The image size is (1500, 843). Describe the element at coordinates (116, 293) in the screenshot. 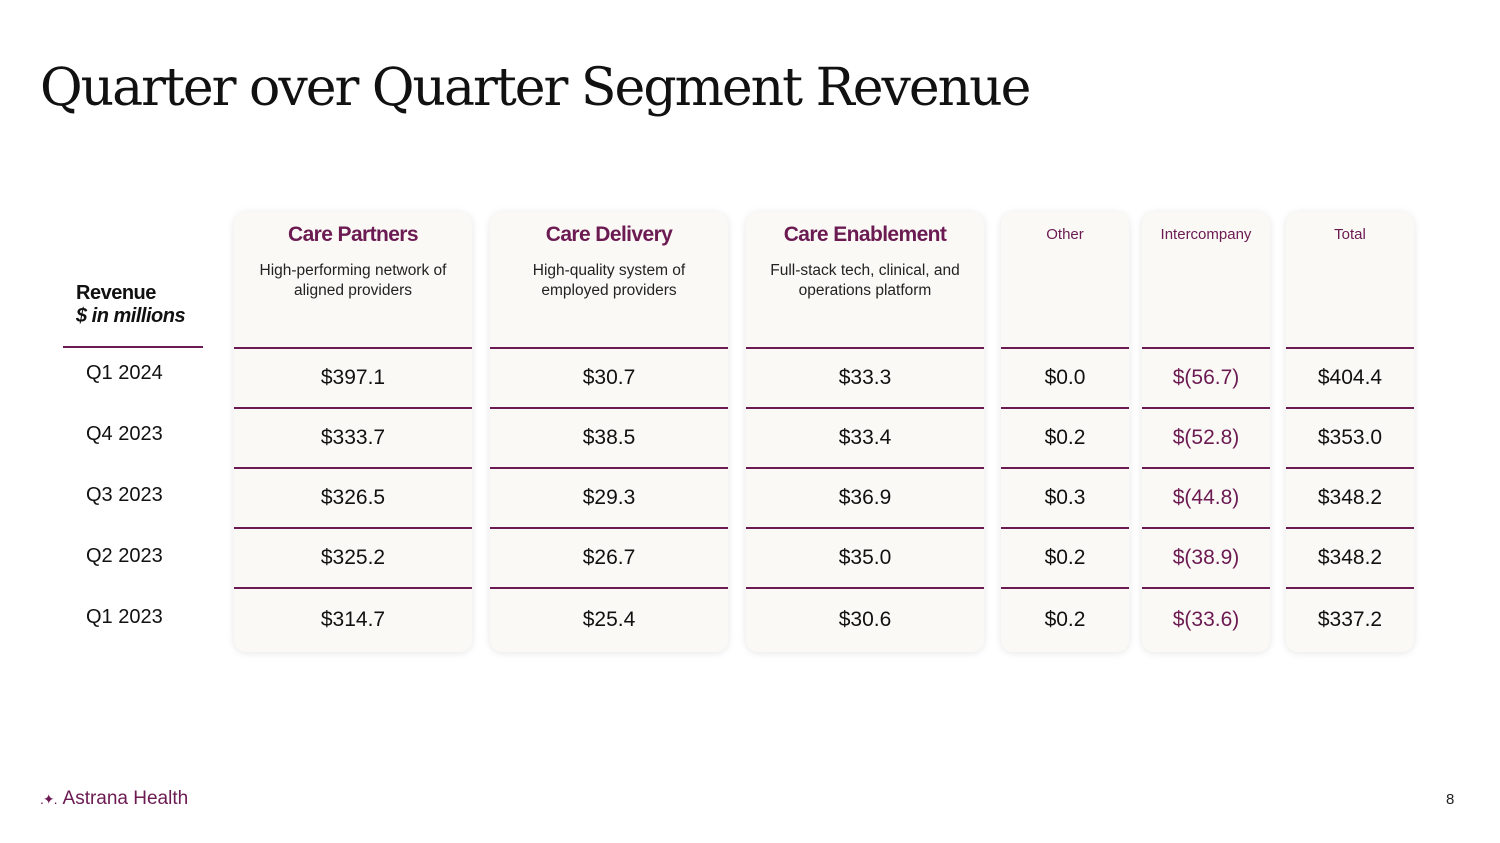

I see `row-header-line1: Revenue` at that location.